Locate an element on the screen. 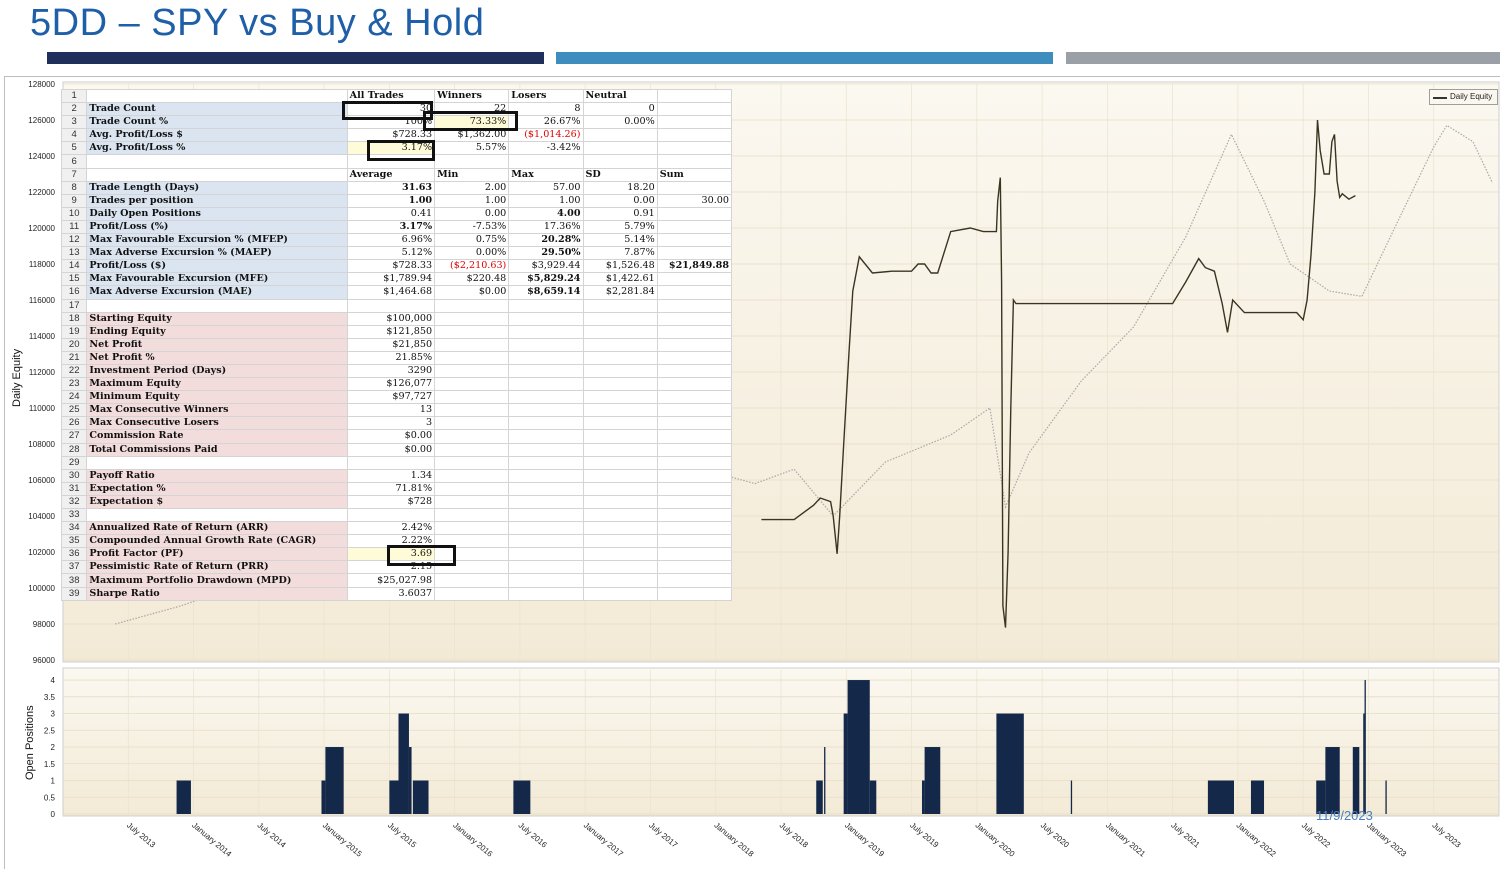 The width and height of the screenshot is (1500, 869). stat-label: Expectation $ is located at coordinates (217, 502).